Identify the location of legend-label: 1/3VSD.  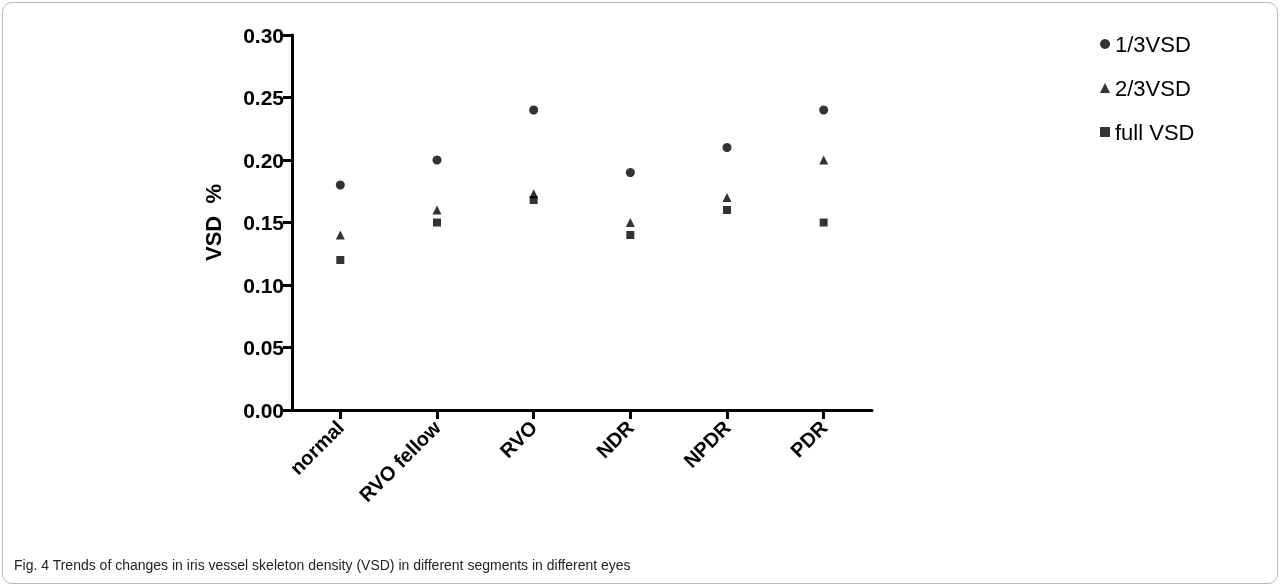
(1153, 44).